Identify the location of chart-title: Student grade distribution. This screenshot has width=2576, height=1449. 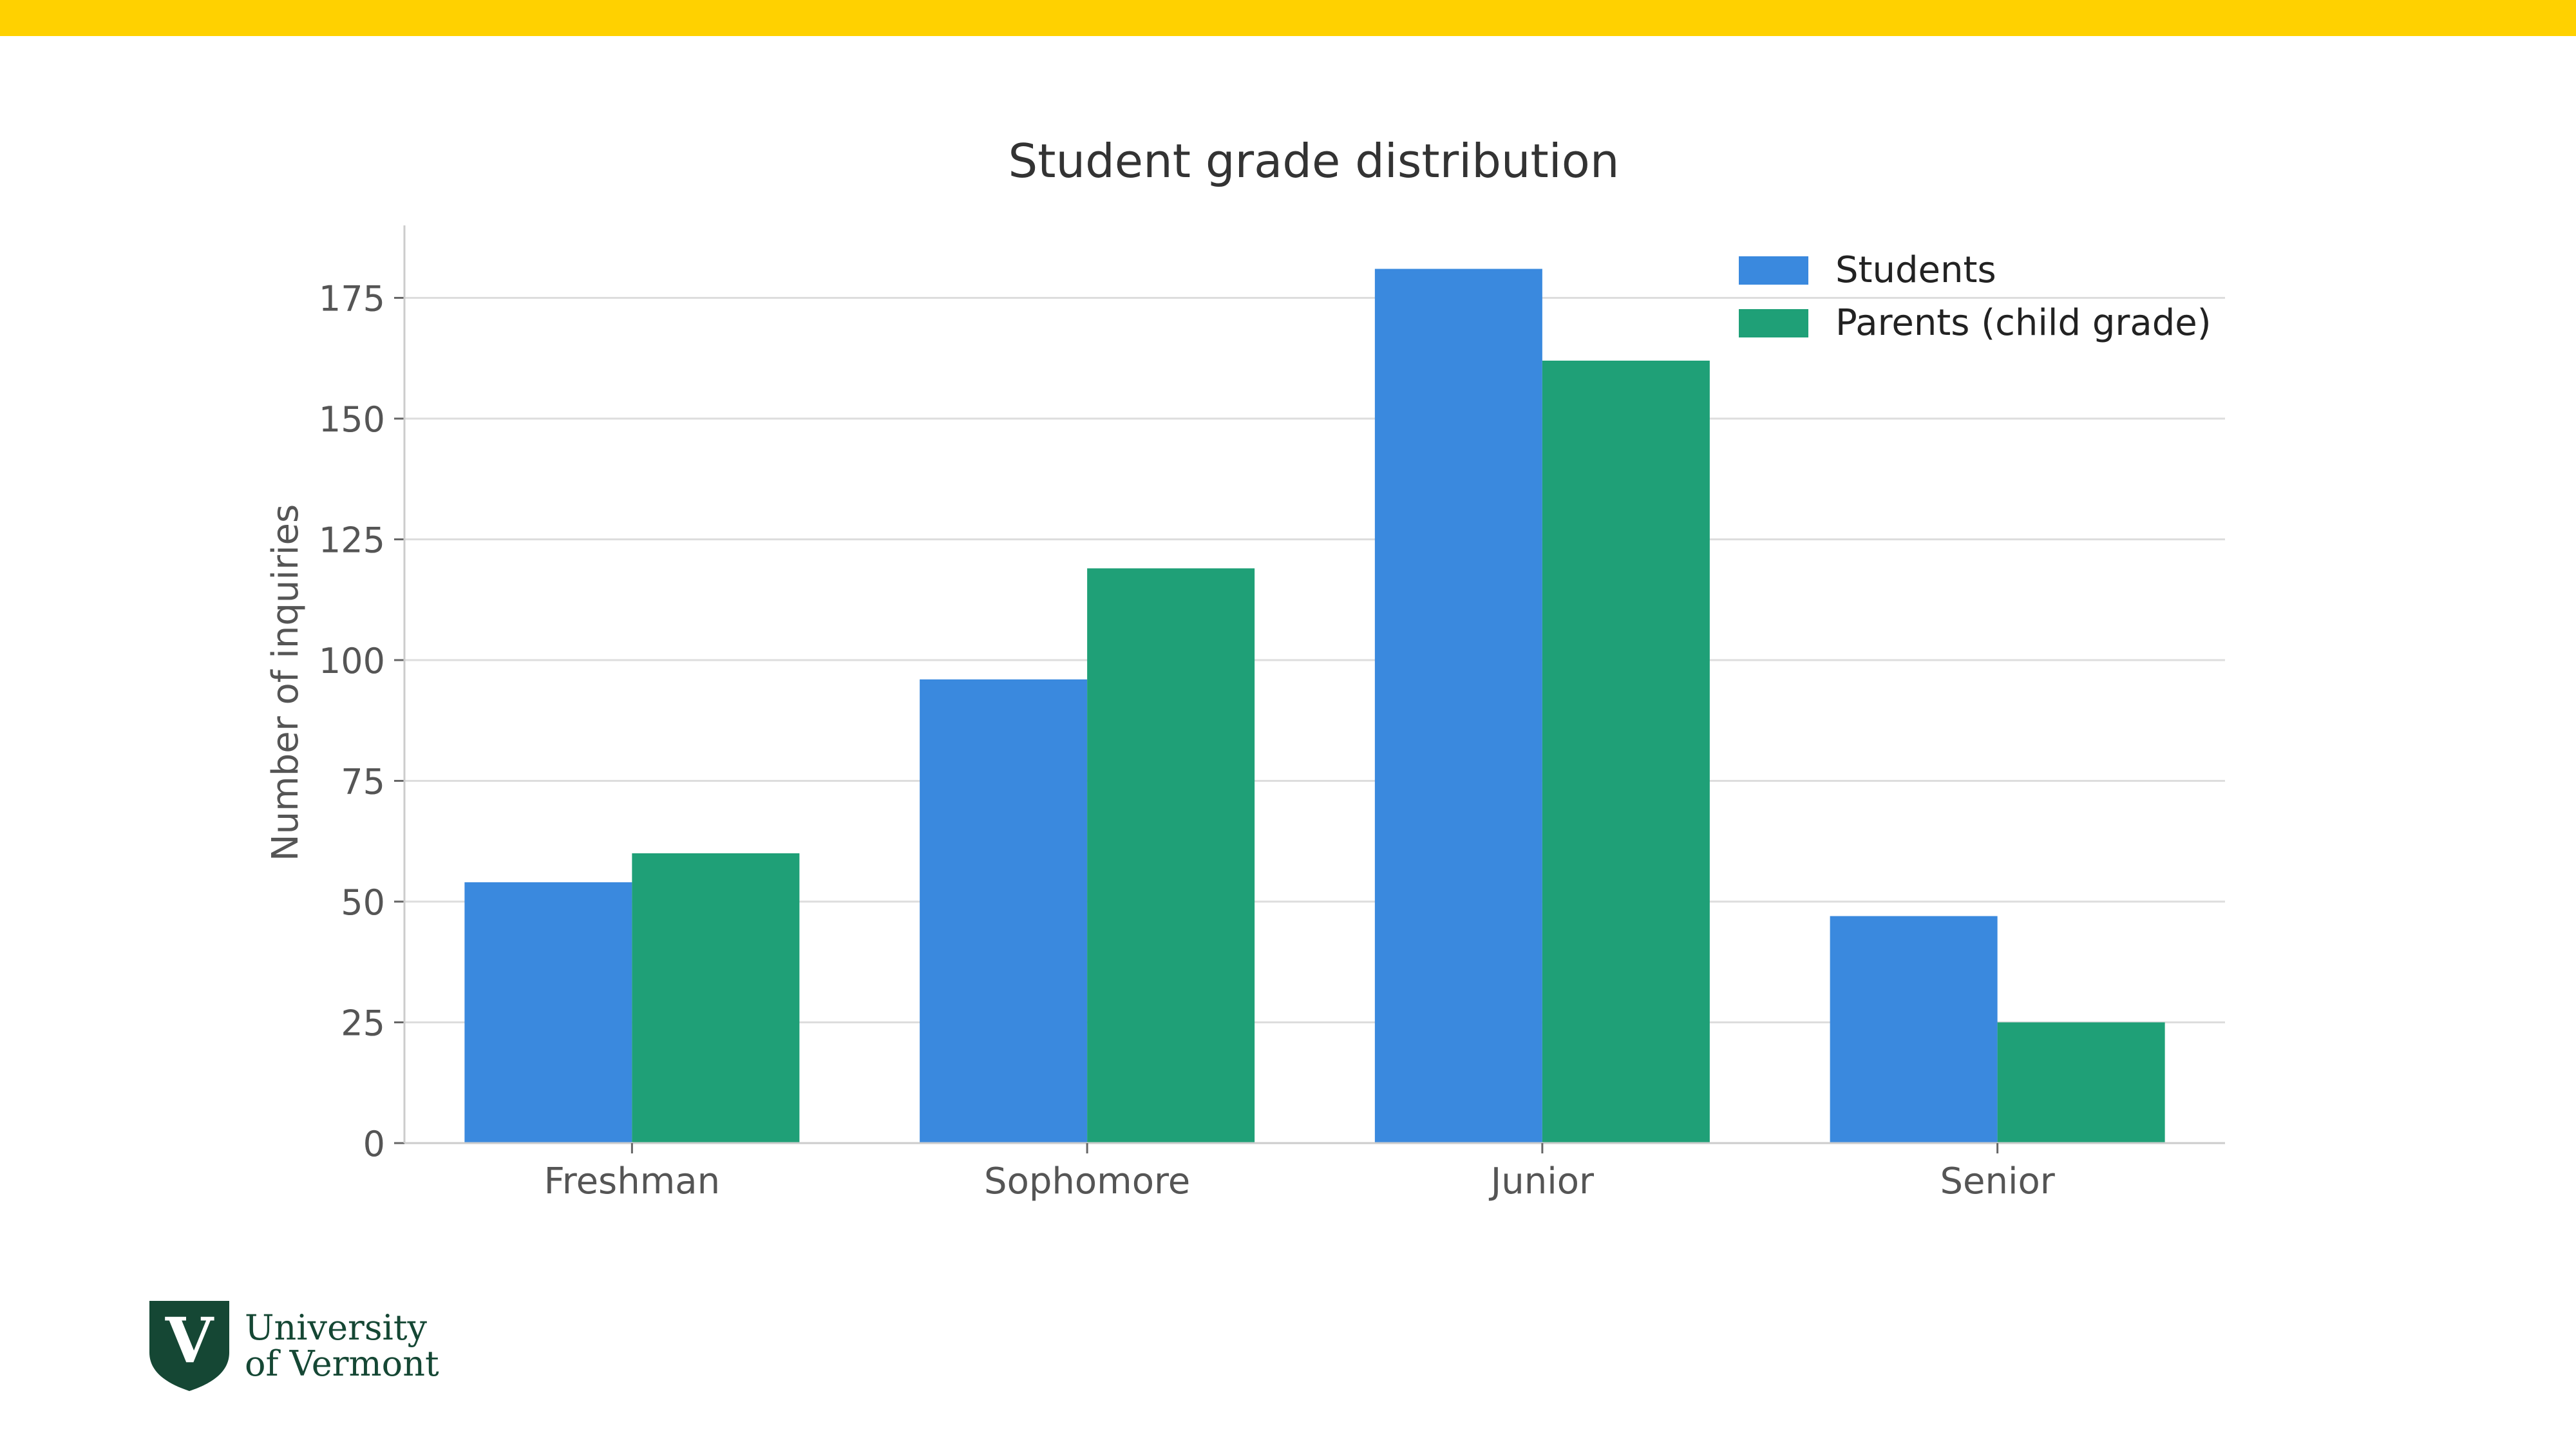
(1315, 161).